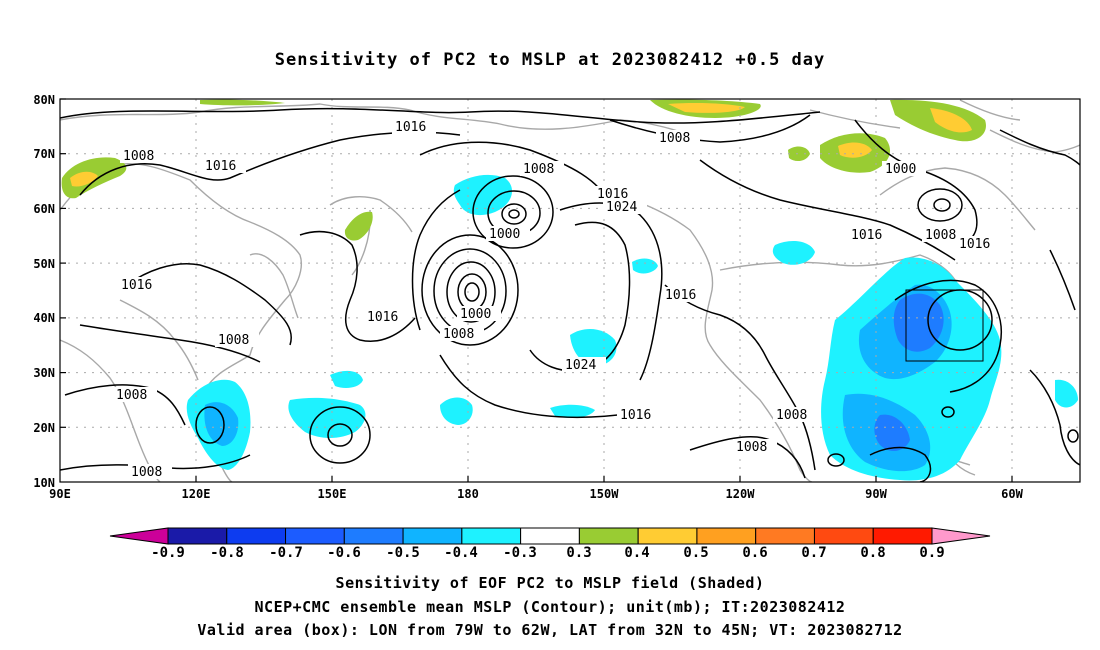  Describe the element at coordinates (1012, 494) in the screenshot. I see `lon-label: 60W` at that location.